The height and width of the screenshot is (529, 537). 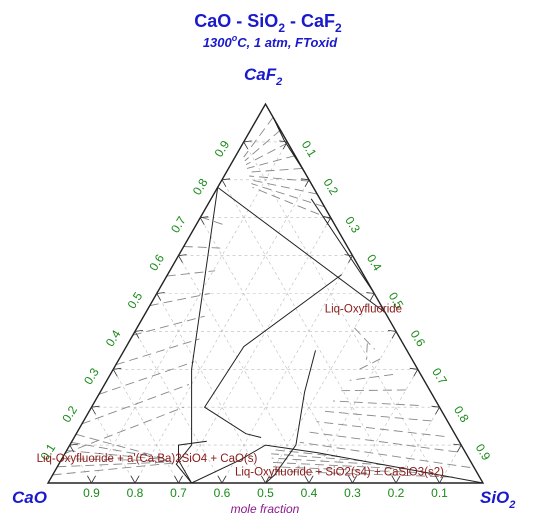 I want to click on tick-label-bottom: 0.1, so click(x=439, y=493).